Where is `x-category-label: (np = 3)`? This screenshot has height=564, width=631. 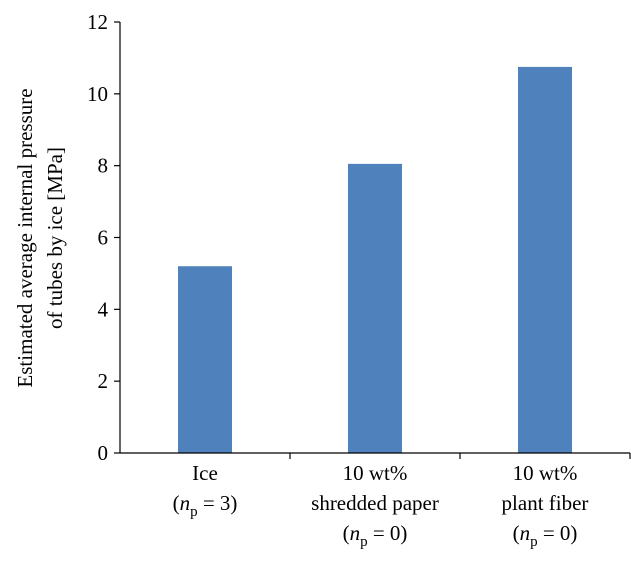
x-category-label: (np = 3) is located at coordinates (205, 505).